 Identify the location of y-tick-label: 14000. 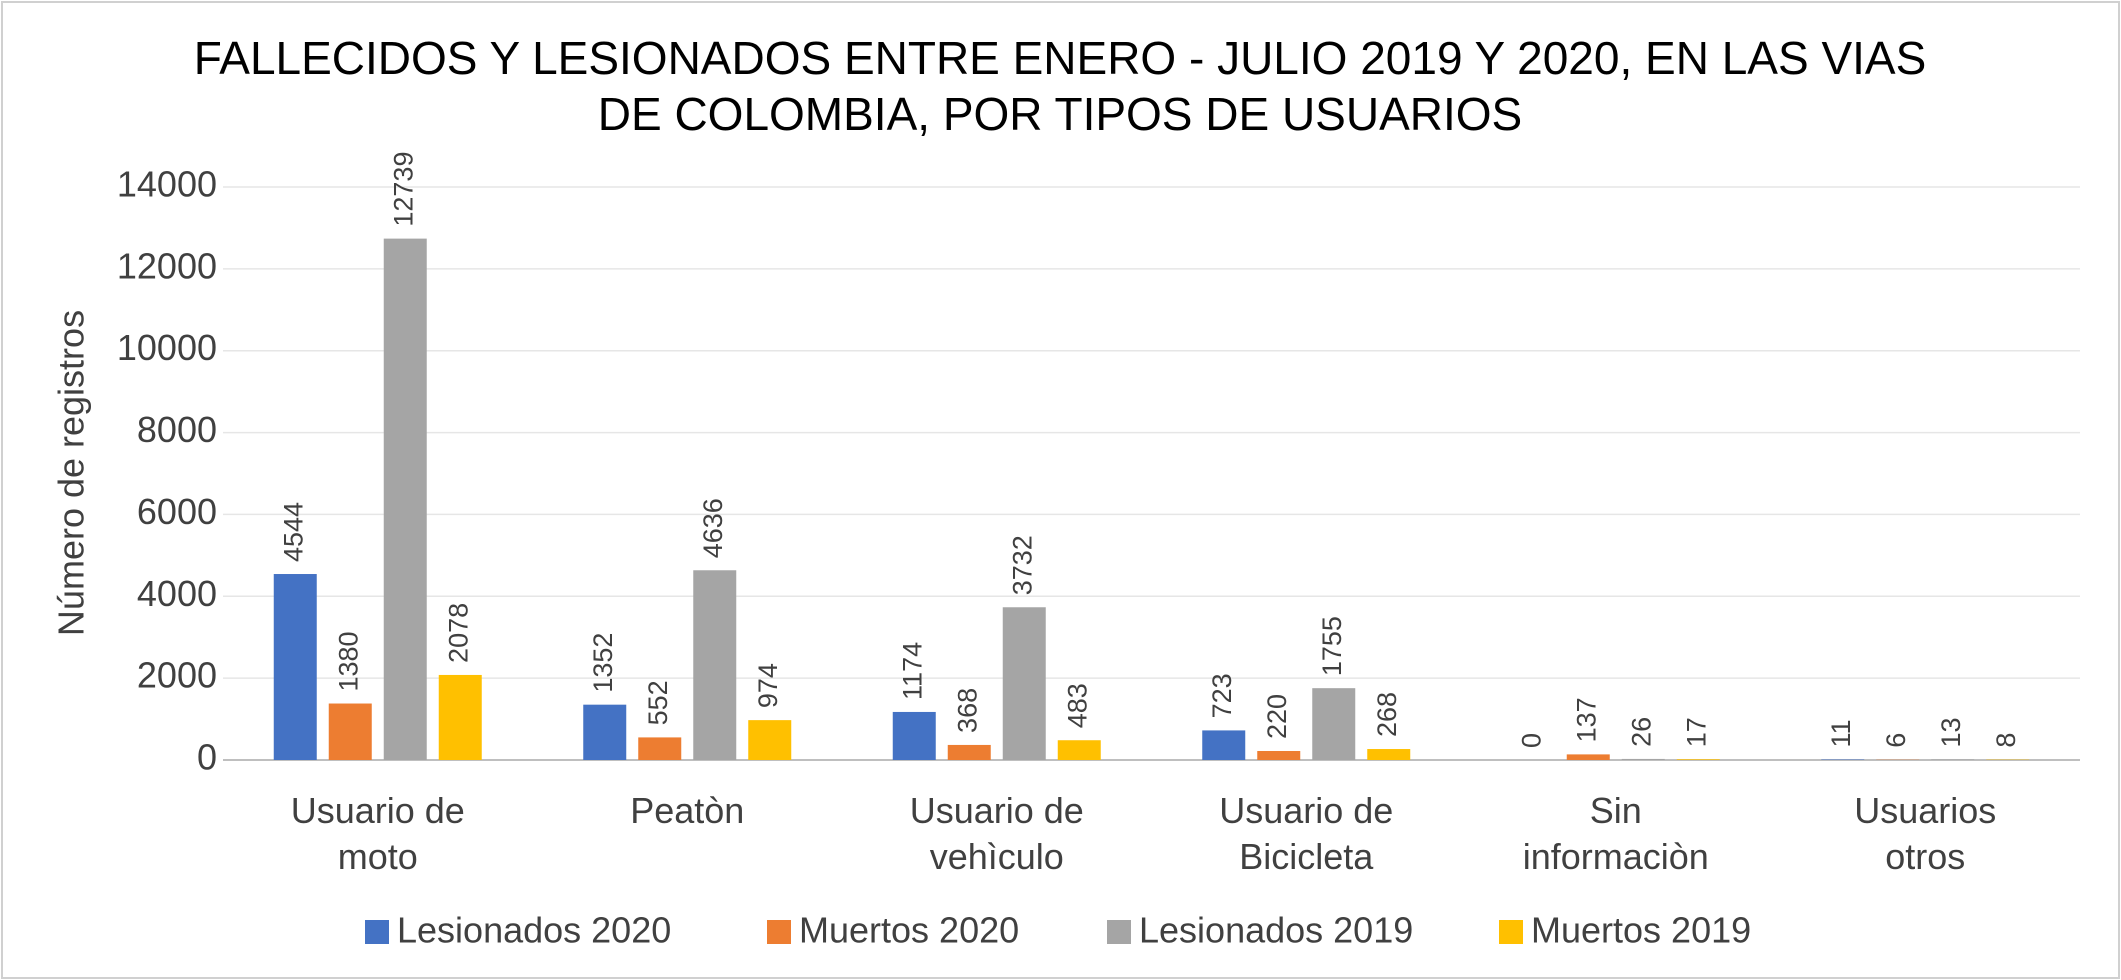
(167, 184).